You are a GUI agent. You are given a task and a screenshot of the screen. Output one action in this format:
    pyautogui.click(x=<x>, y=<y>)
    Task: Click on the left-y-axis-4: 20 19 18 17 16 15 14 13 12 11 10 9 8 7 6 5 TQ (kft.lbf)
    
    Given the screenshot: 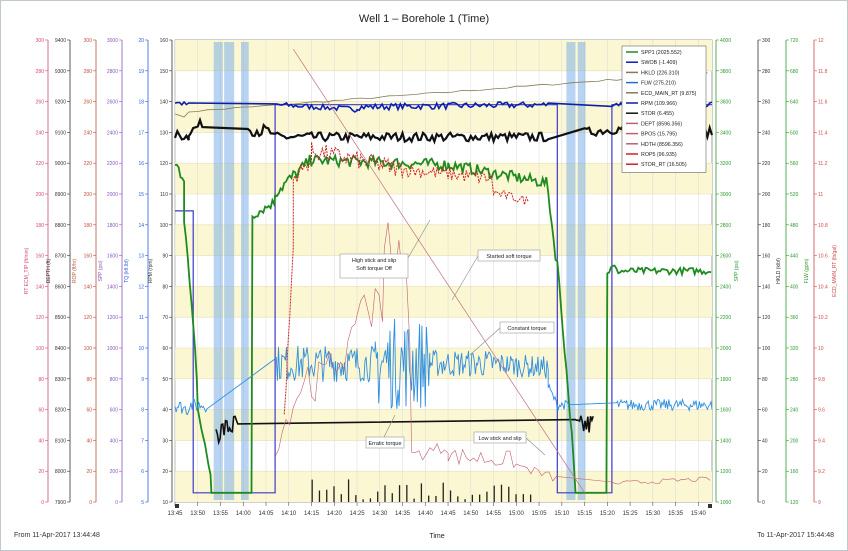 What is the action you would take?
    pyautogui.click(x=136, y=272)
    